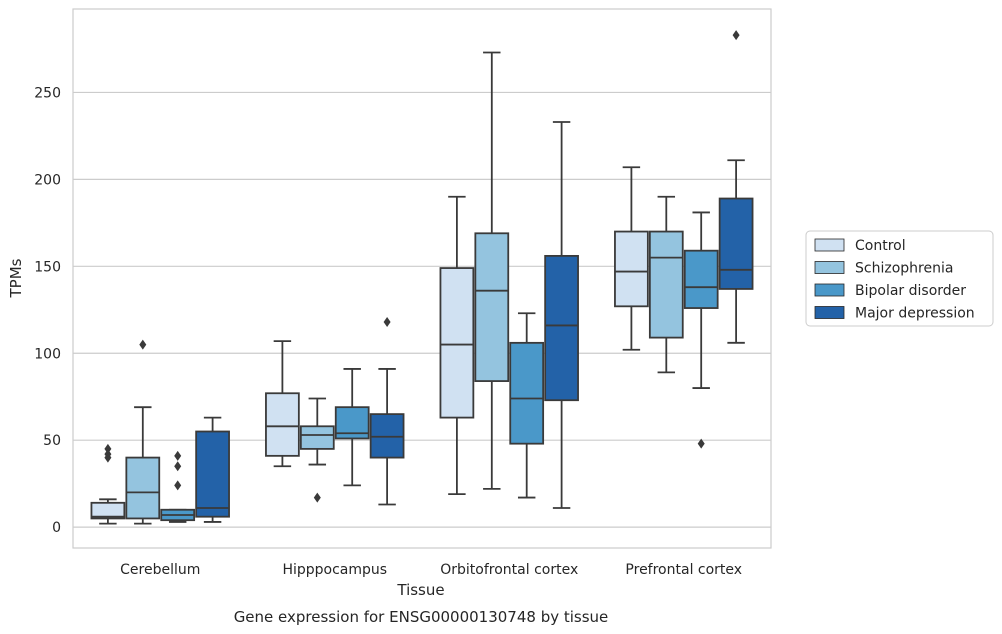 Image resolution: width=1002 pixels, height=634 pixels. Describe the element at coordinates (334, 570) in the screenshot. I see `x-tick-label: Hipppocampus` at that location.